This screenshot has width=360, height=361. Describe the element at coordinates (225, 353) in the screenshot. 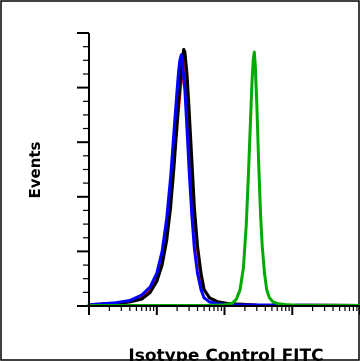

I see `x-axis-label: Isotype Control FITC` at that location.